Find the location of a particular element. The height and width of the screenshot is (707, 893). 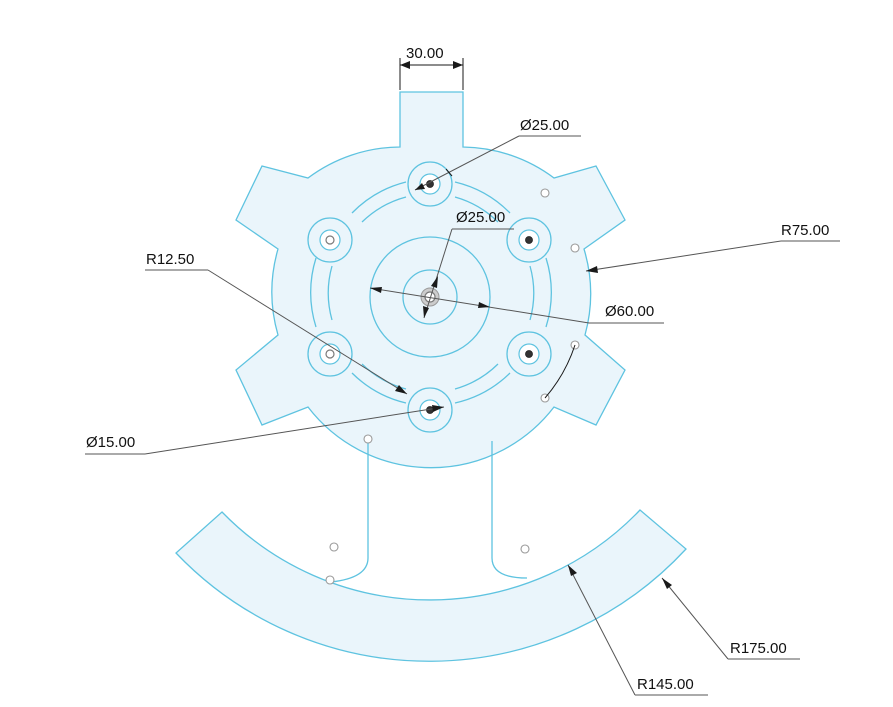

dim-label-outer-radius: R75.00 is located at coordinates (805, 230).